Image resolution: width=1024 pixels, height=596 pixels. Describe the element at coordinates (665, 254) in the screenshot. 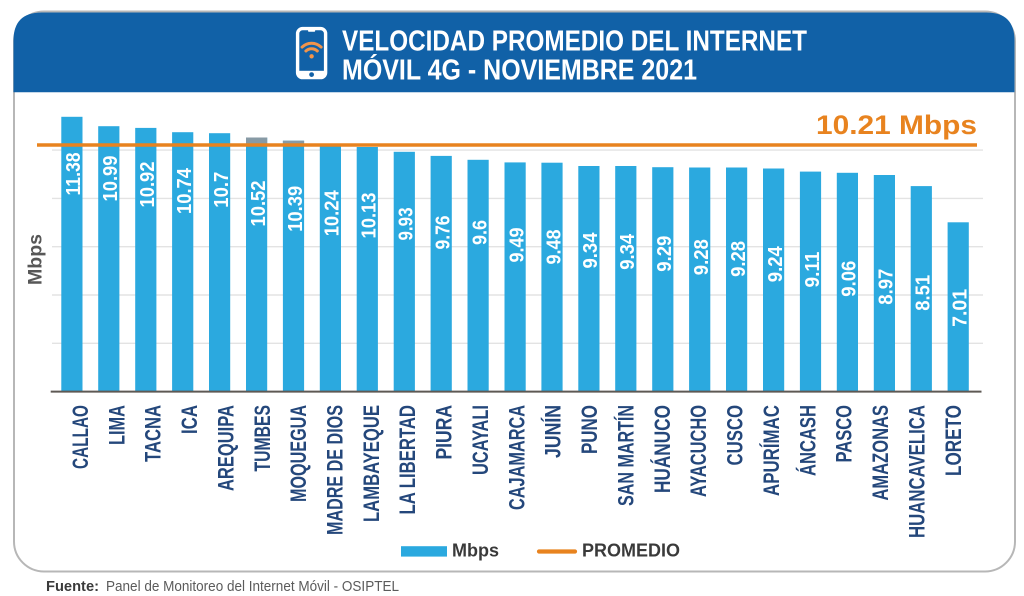

I see `svg-text: 9.29` at that location.